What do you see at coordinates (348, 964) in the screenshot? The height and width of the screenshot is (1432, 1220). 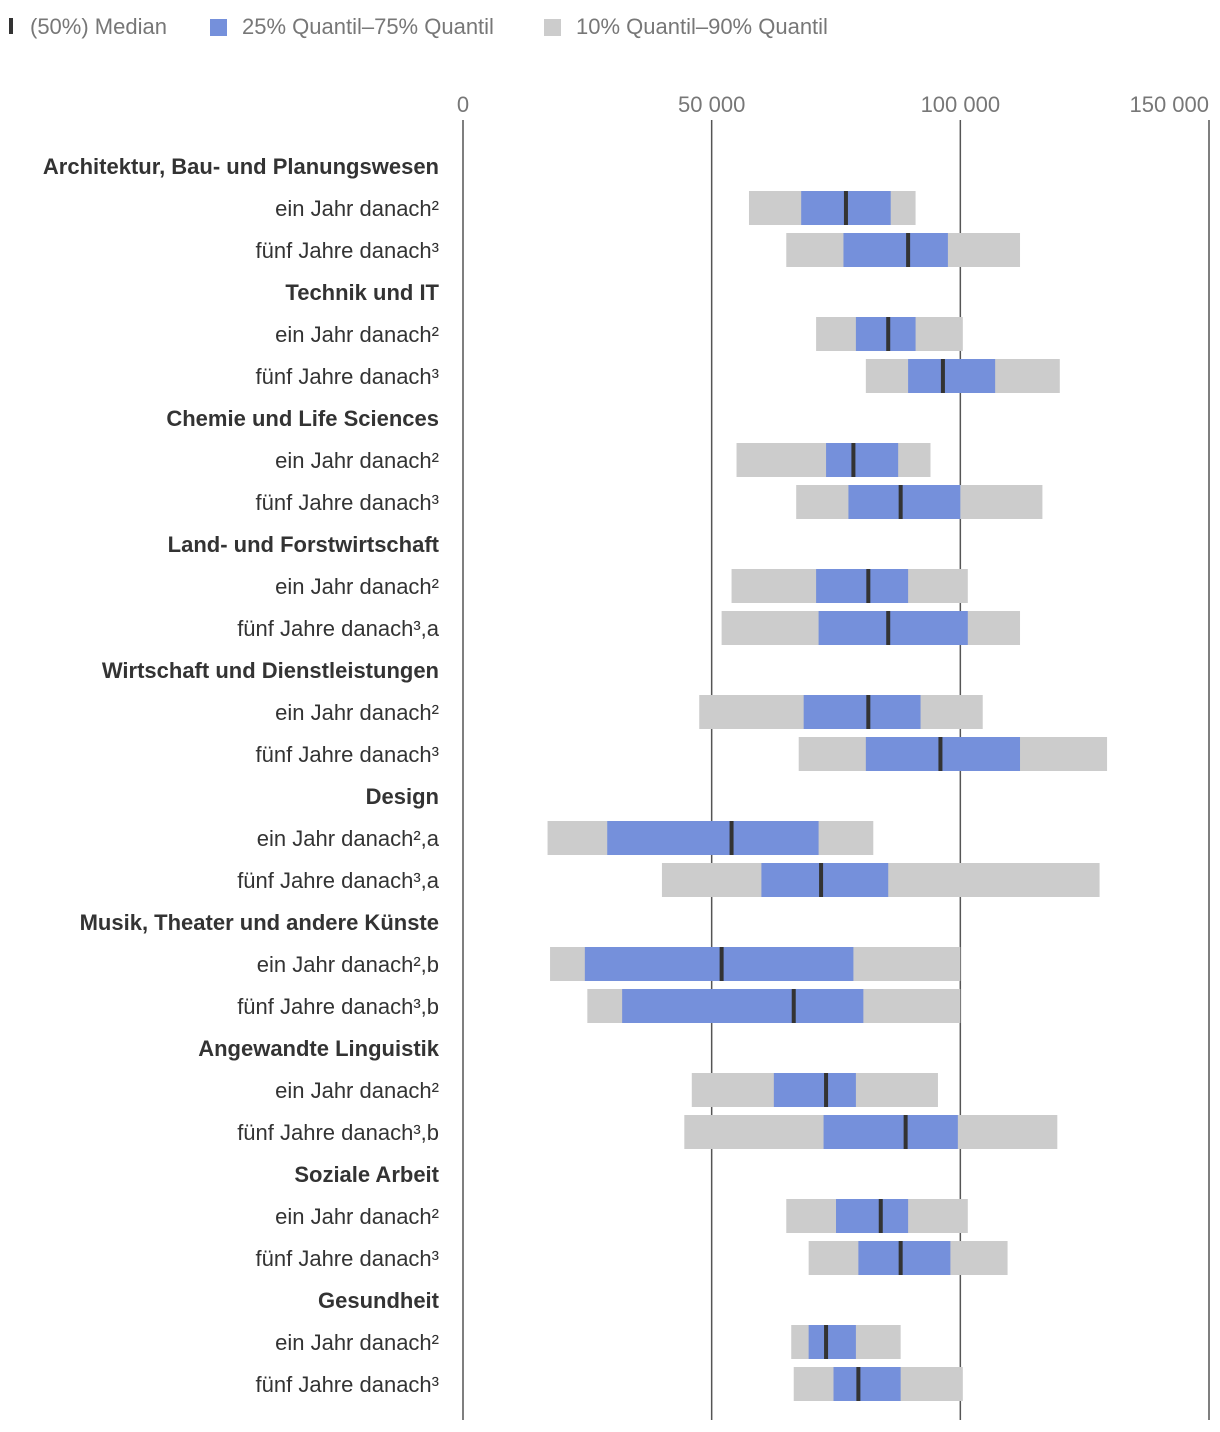 I see `row-label: ein Jahr danach²,b` at bounding box center [348, 964].